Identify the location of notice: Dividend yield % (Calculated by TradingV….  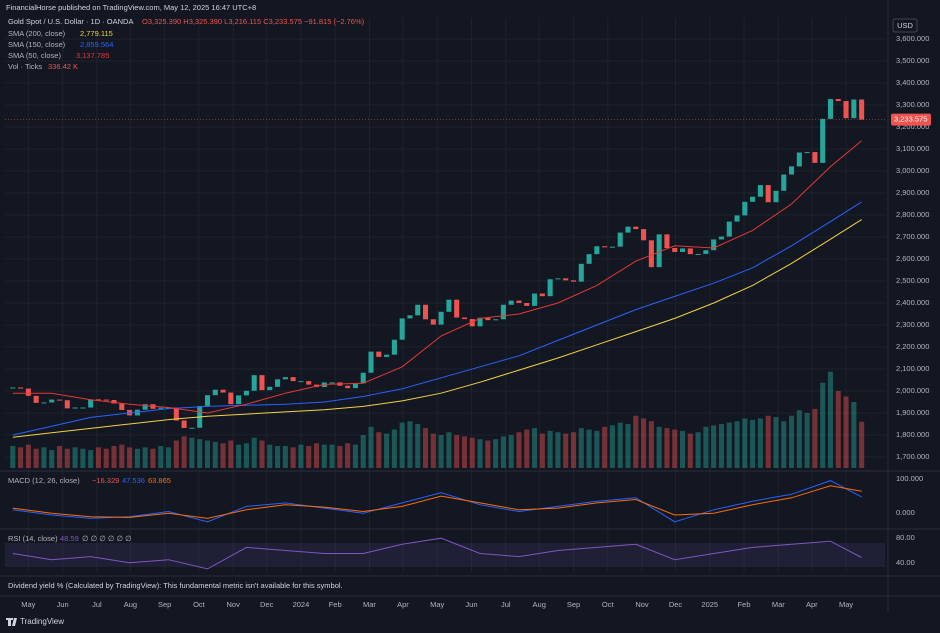
(175, 585).